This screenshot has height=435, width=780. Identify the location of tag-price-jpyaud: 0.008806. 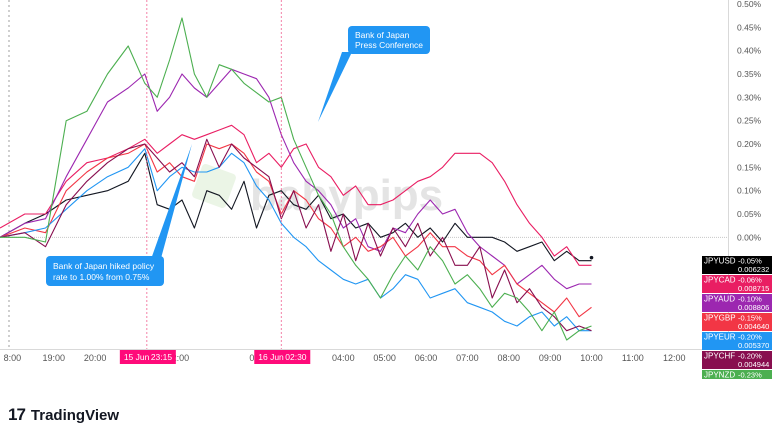
(753, 307).